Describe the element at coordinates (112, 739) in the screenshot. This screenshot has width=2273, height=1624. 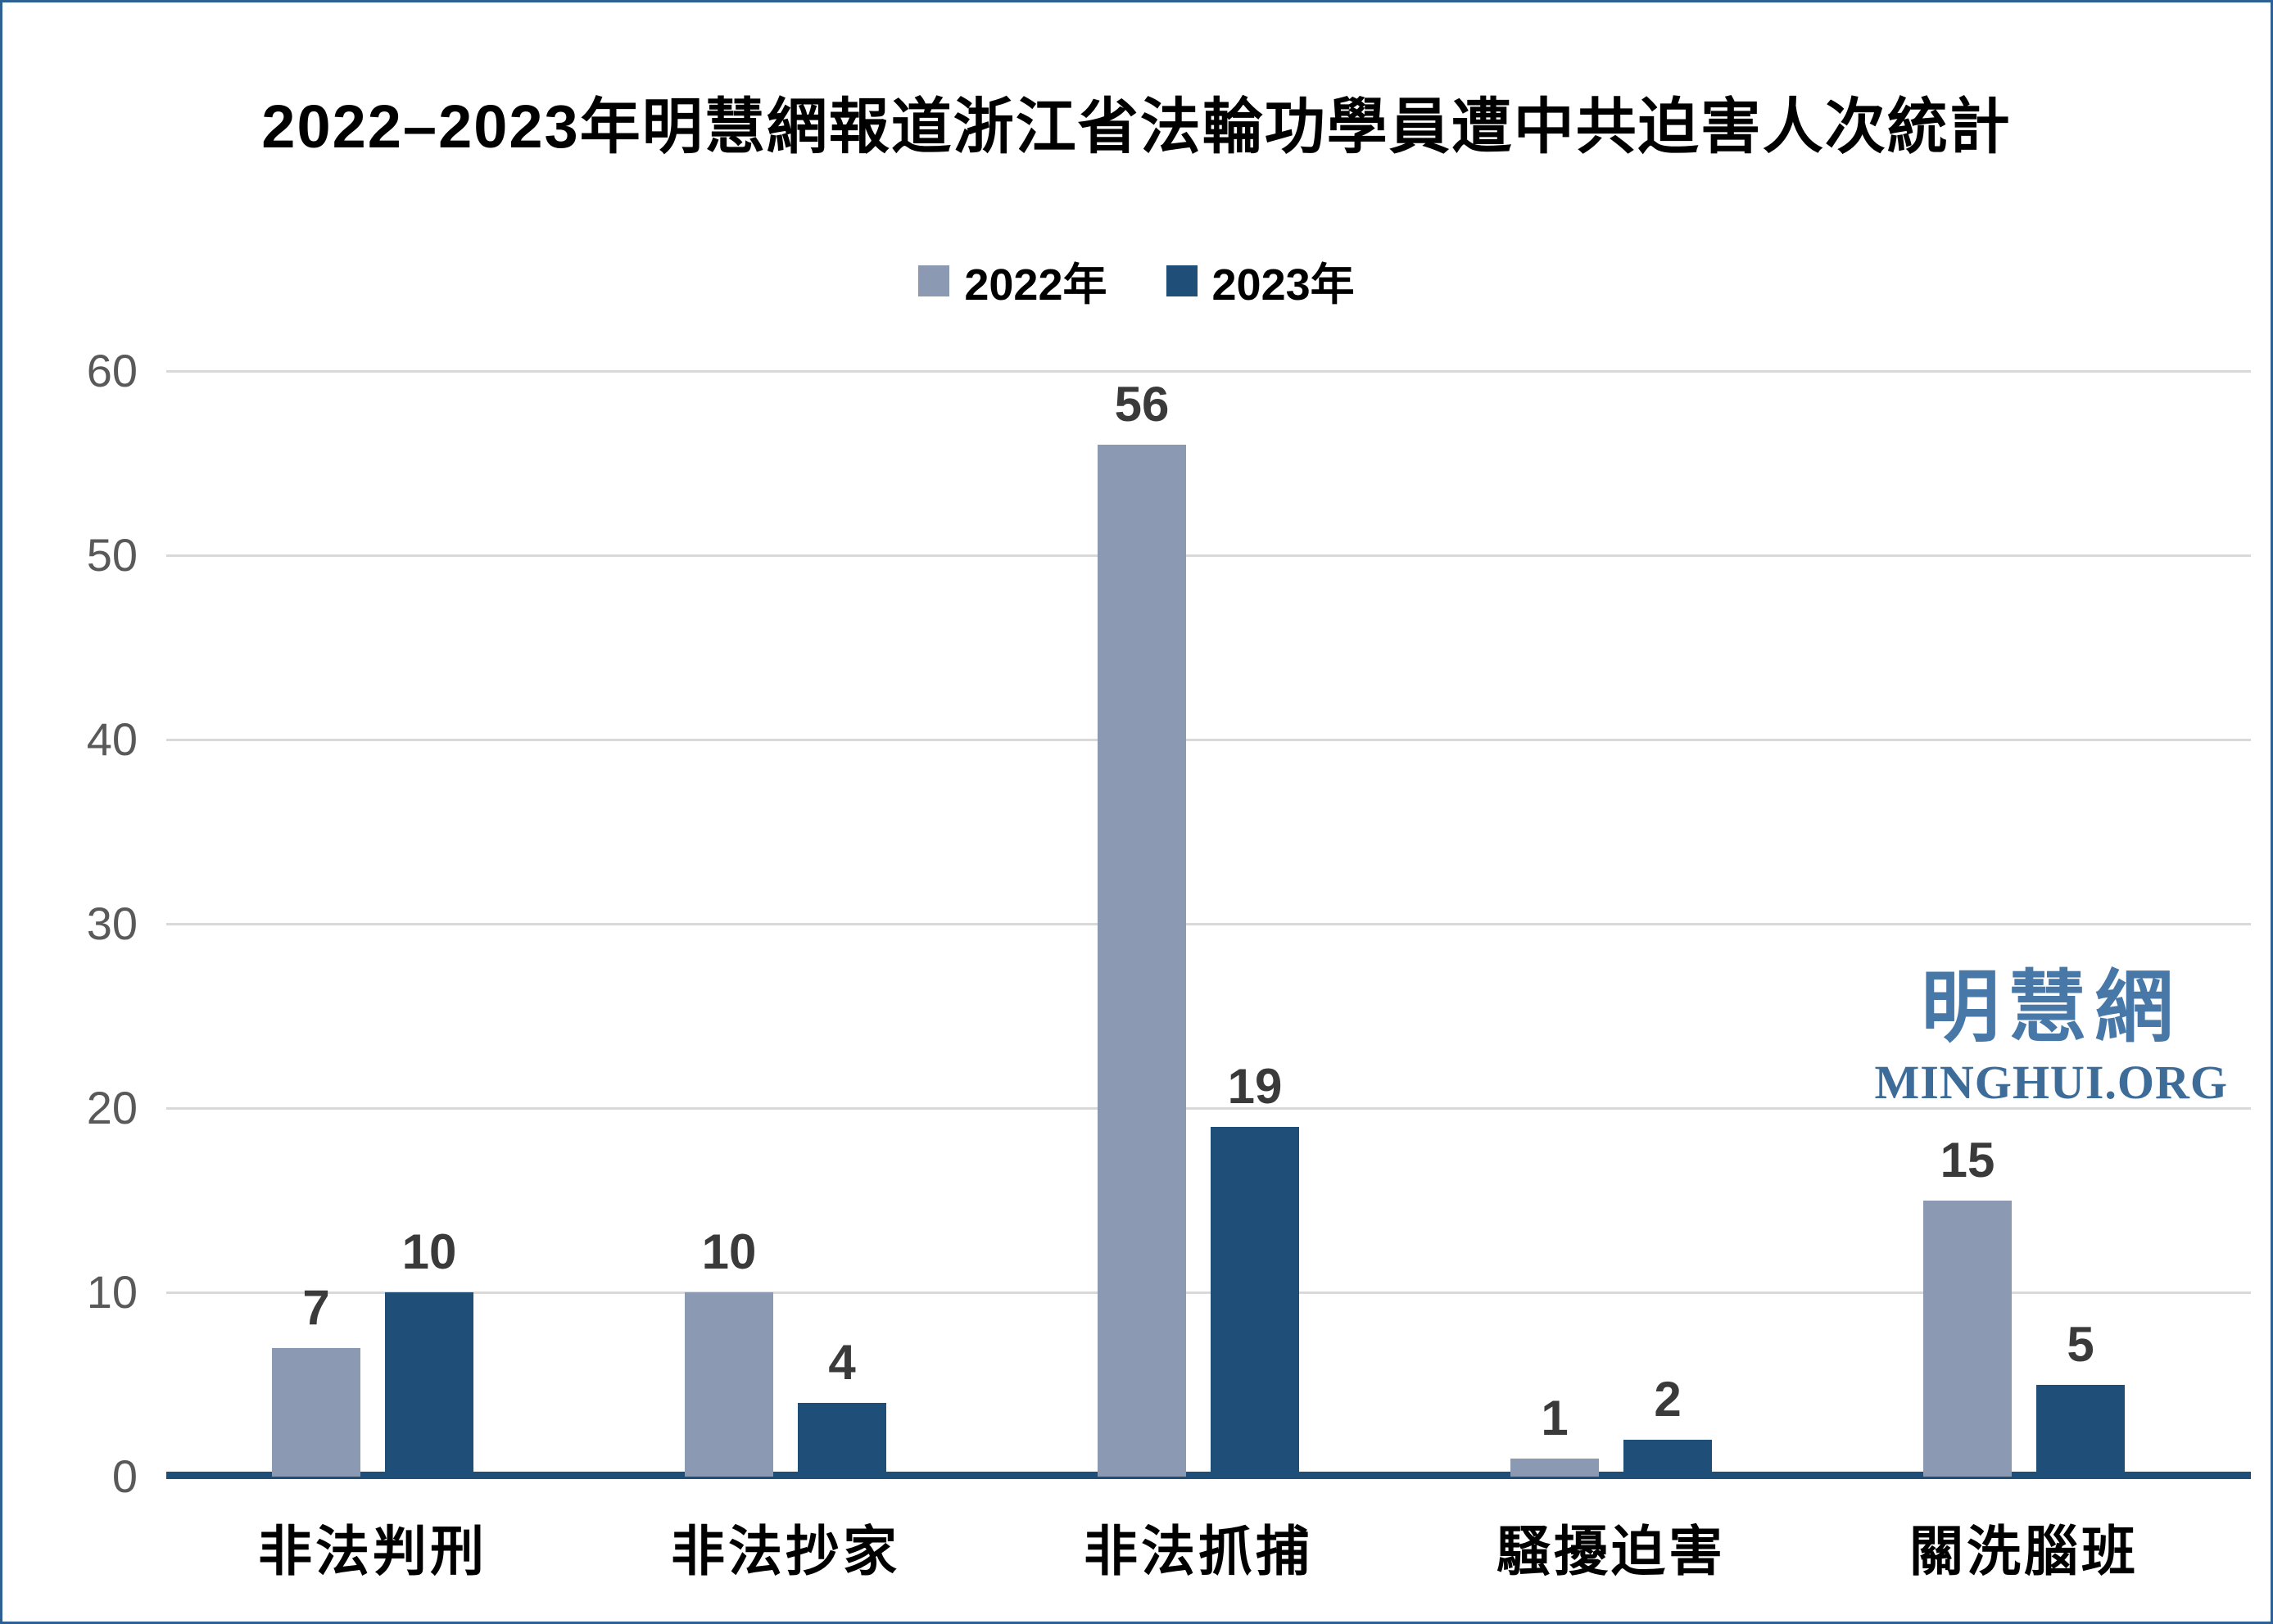
I see `y-tick-label-40: 40` at that location.